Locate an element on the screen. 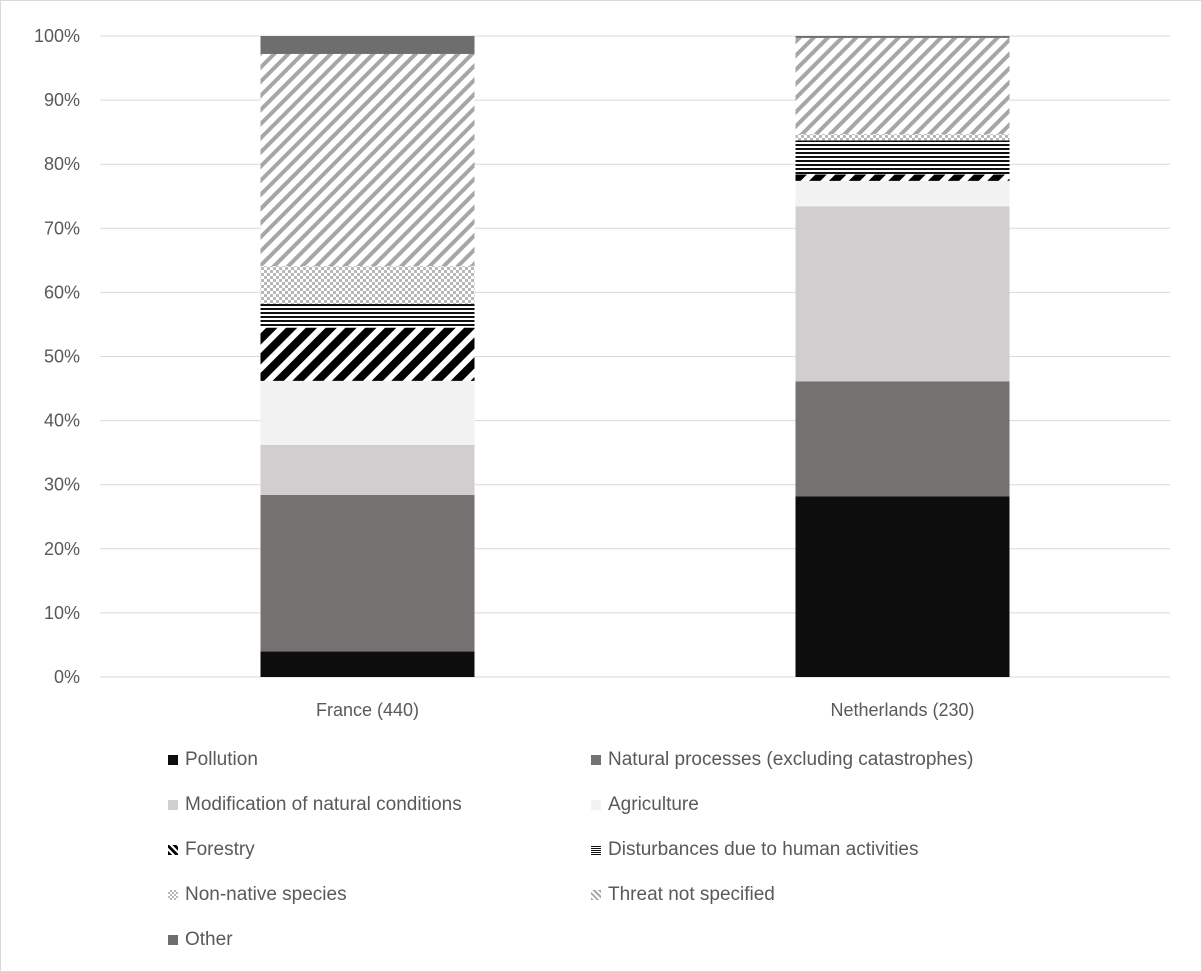 This screenshot has height=972, width=1202. y-axis-ticks: 0% 10% 20% 30% 40% 50% 60% 70% 80% 90% 100% is located at coordinates (57, 356).